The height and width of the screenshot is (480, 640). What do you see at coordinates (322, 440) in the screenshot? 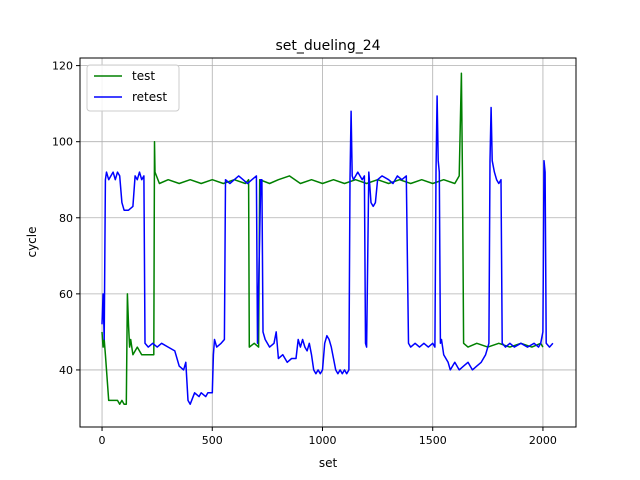
I see `x-tick-label: 1000` at bounding box center [322, 440].